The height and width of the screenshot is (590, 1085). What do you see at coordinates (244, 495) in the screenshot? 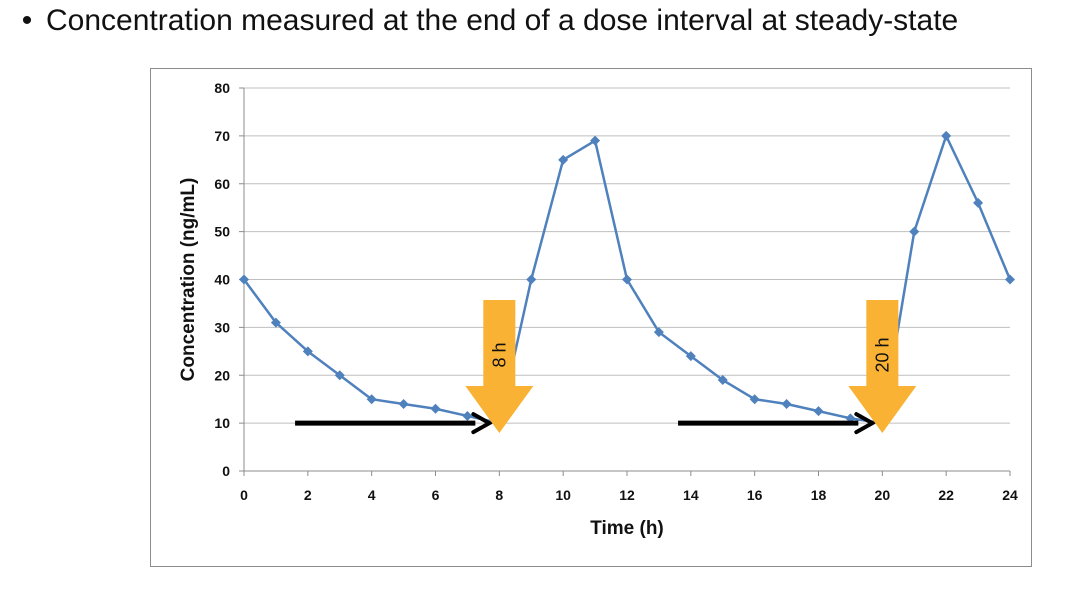
I see `x-tick-label: 0` at bounding box center [244, 495].